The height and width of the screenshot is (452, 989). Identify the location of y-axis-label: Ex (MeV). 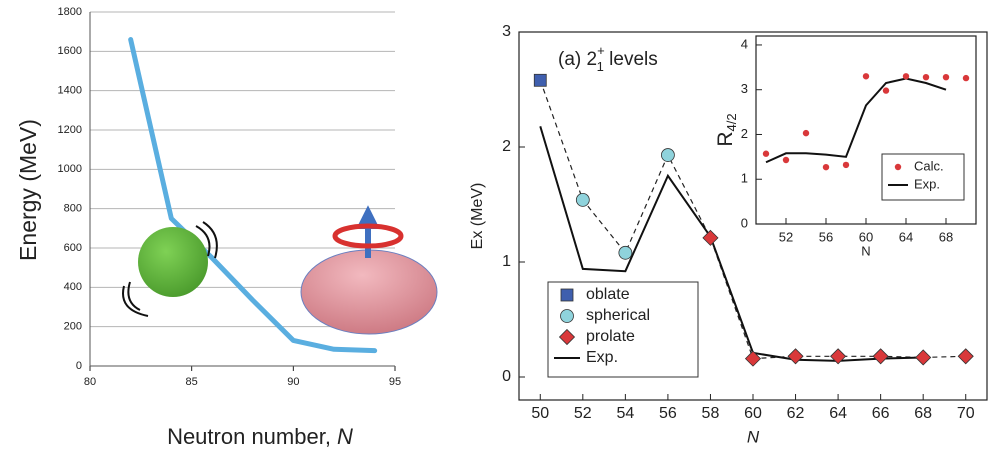
(477, 216).